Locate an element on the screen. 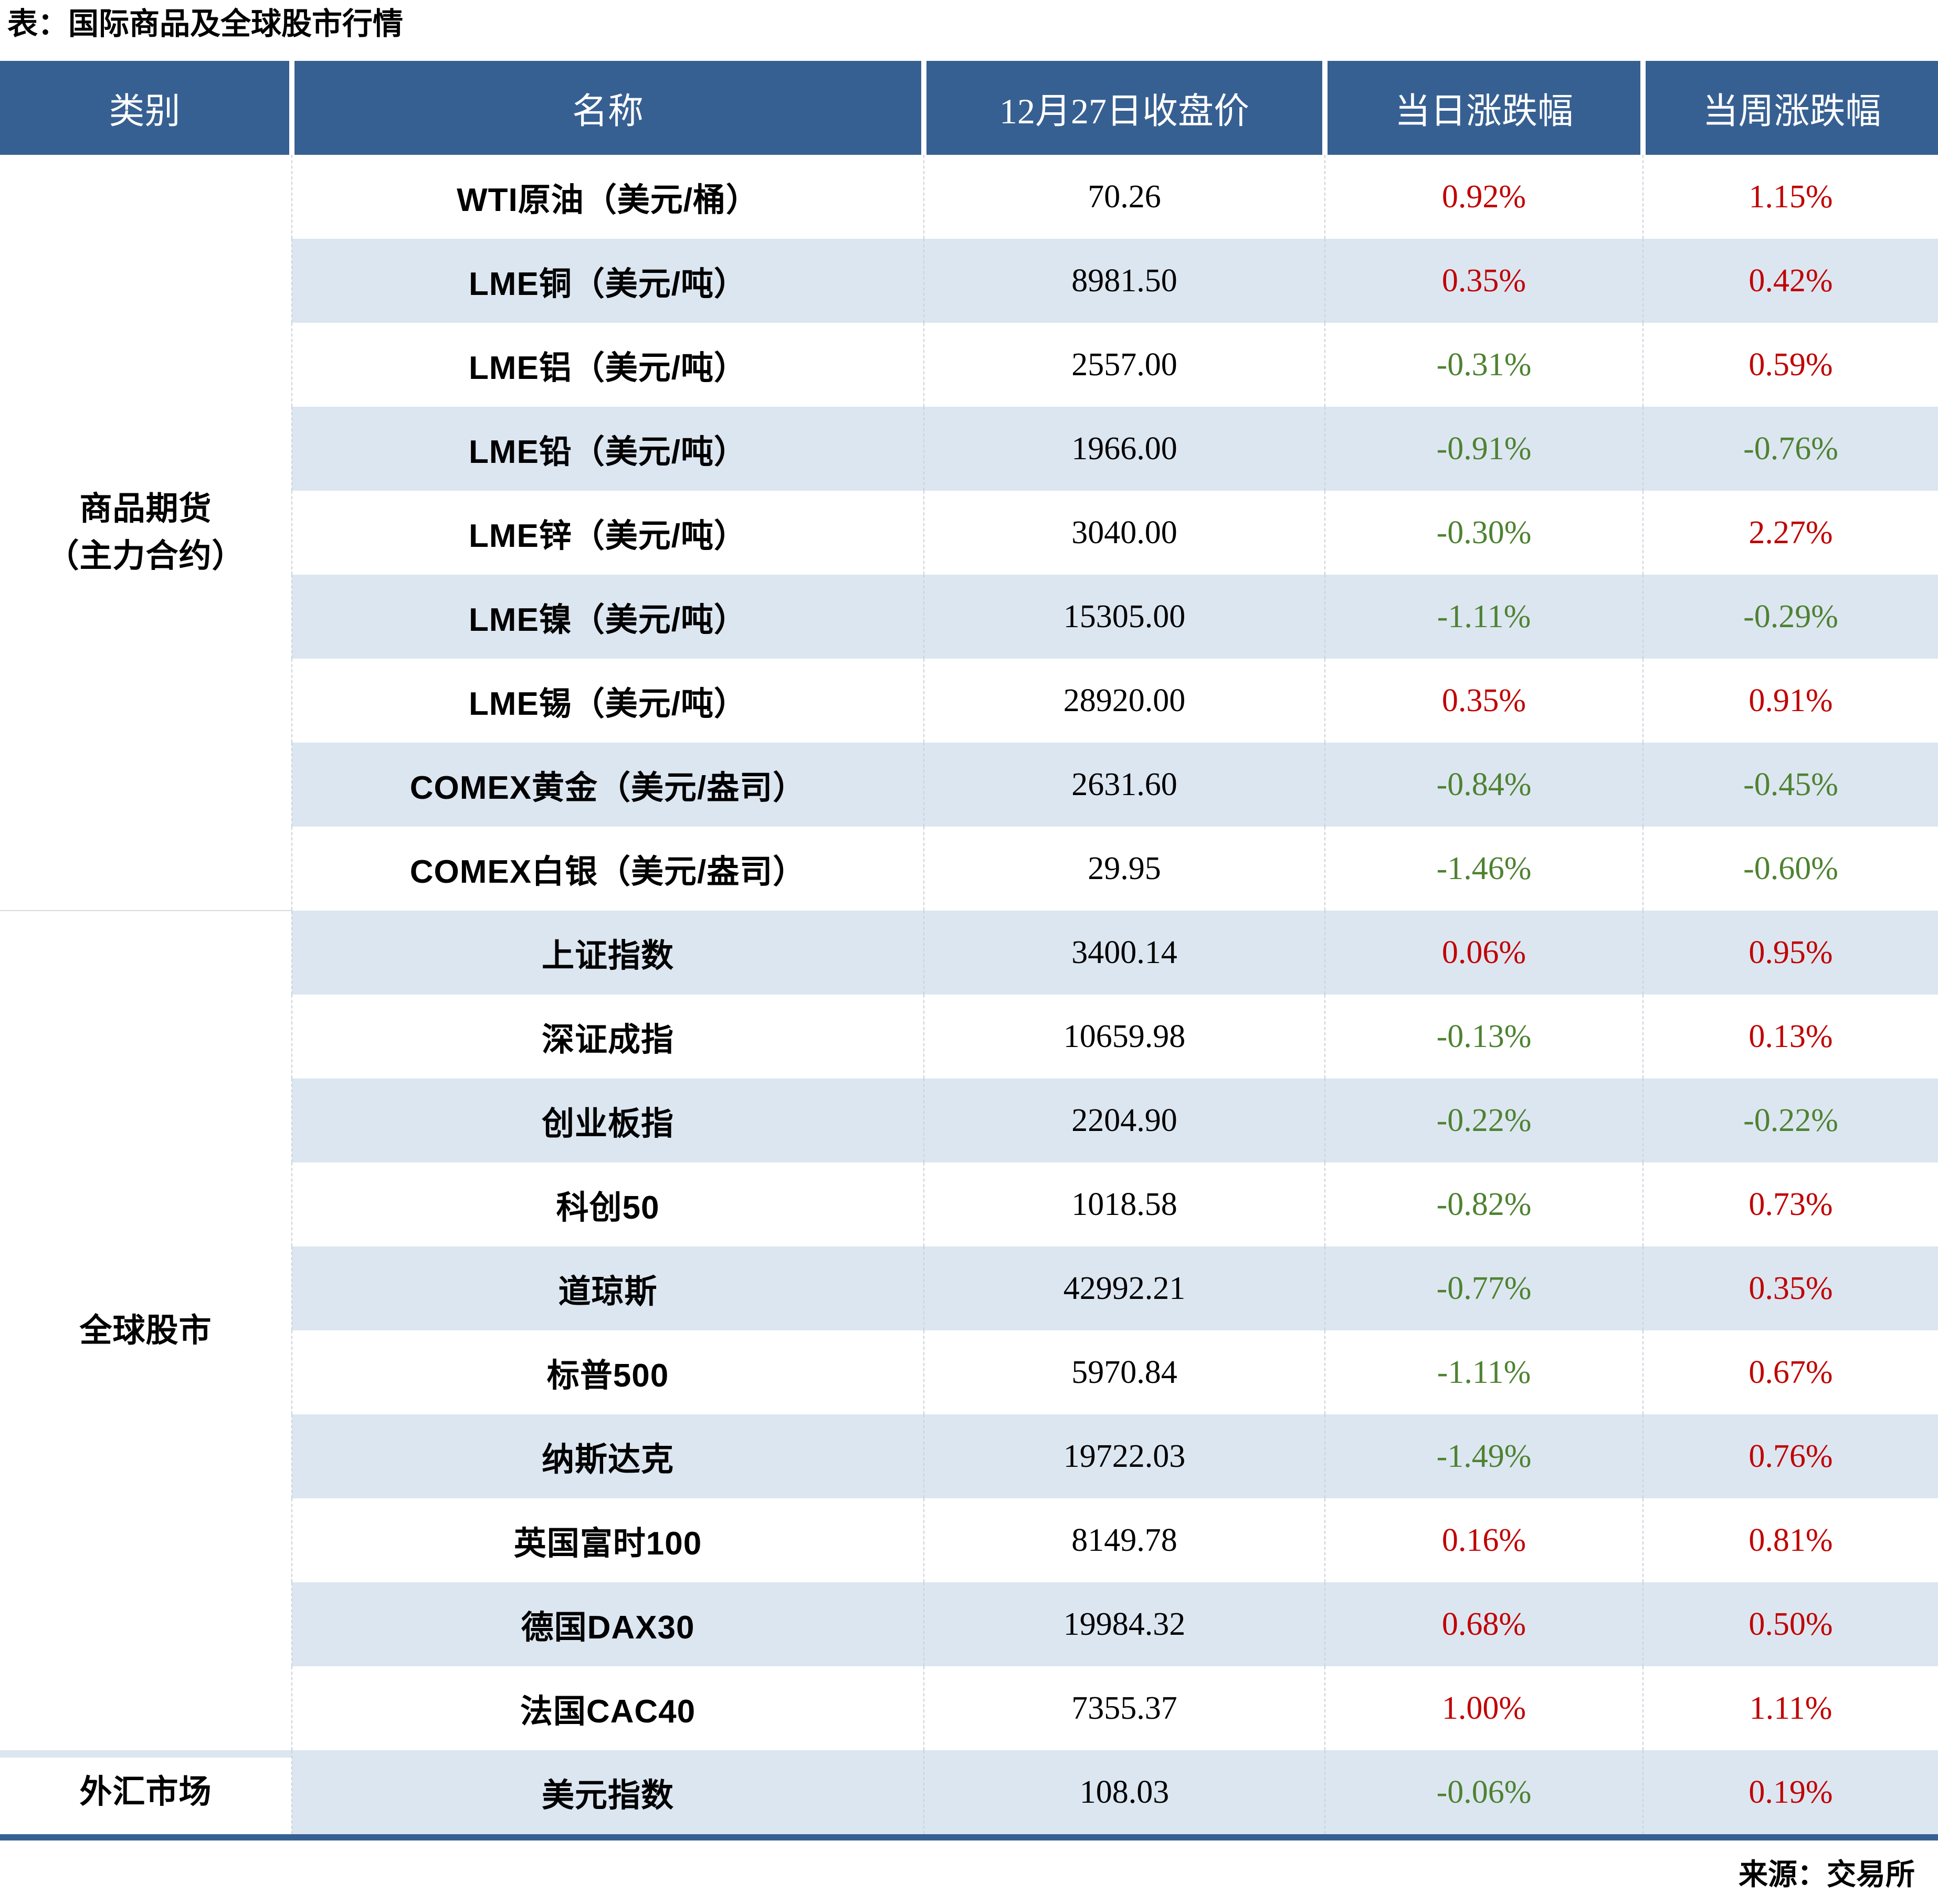  name-cell: 美元指数 is located at coordinates (607, 1792).